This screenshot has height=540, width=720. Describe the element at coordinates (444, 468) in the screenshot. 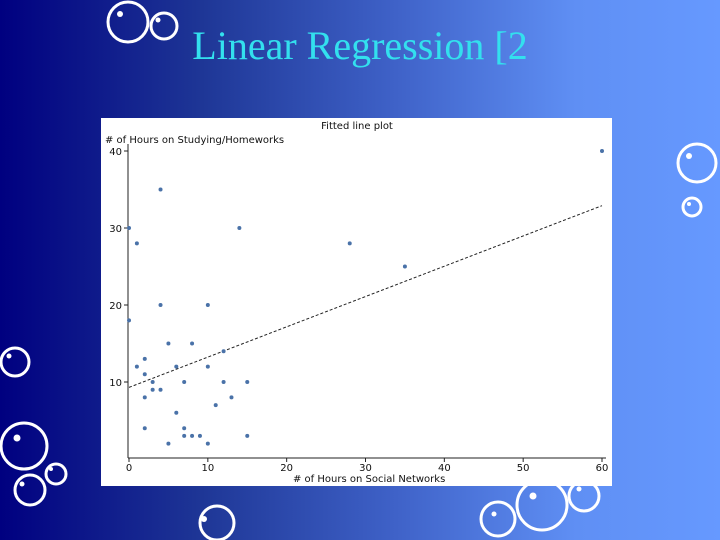

I see `x-tick-label: 40` at that location.